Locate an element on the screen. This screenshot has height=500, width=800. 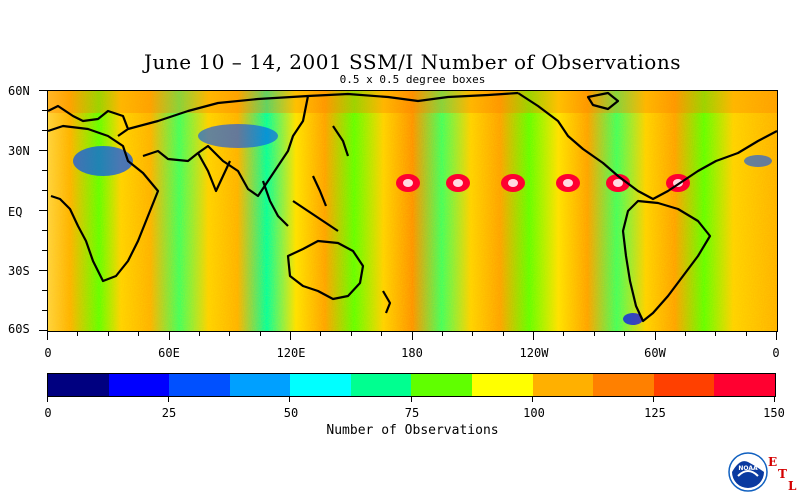
lat-label-60n: 60N is located at coordinates (19, 91).